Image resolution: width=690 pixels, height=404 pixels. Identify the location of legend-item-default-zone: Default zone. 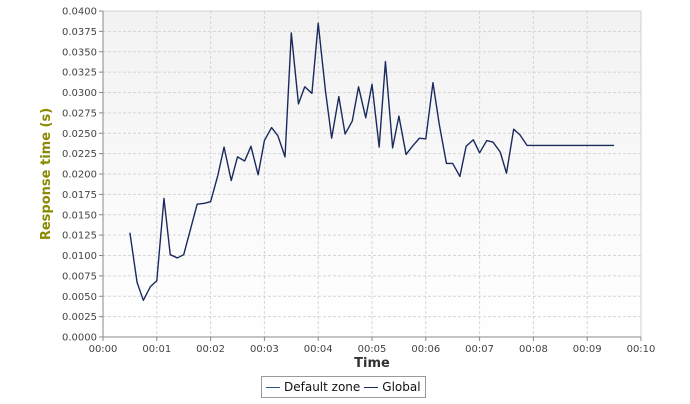
(313, 387).